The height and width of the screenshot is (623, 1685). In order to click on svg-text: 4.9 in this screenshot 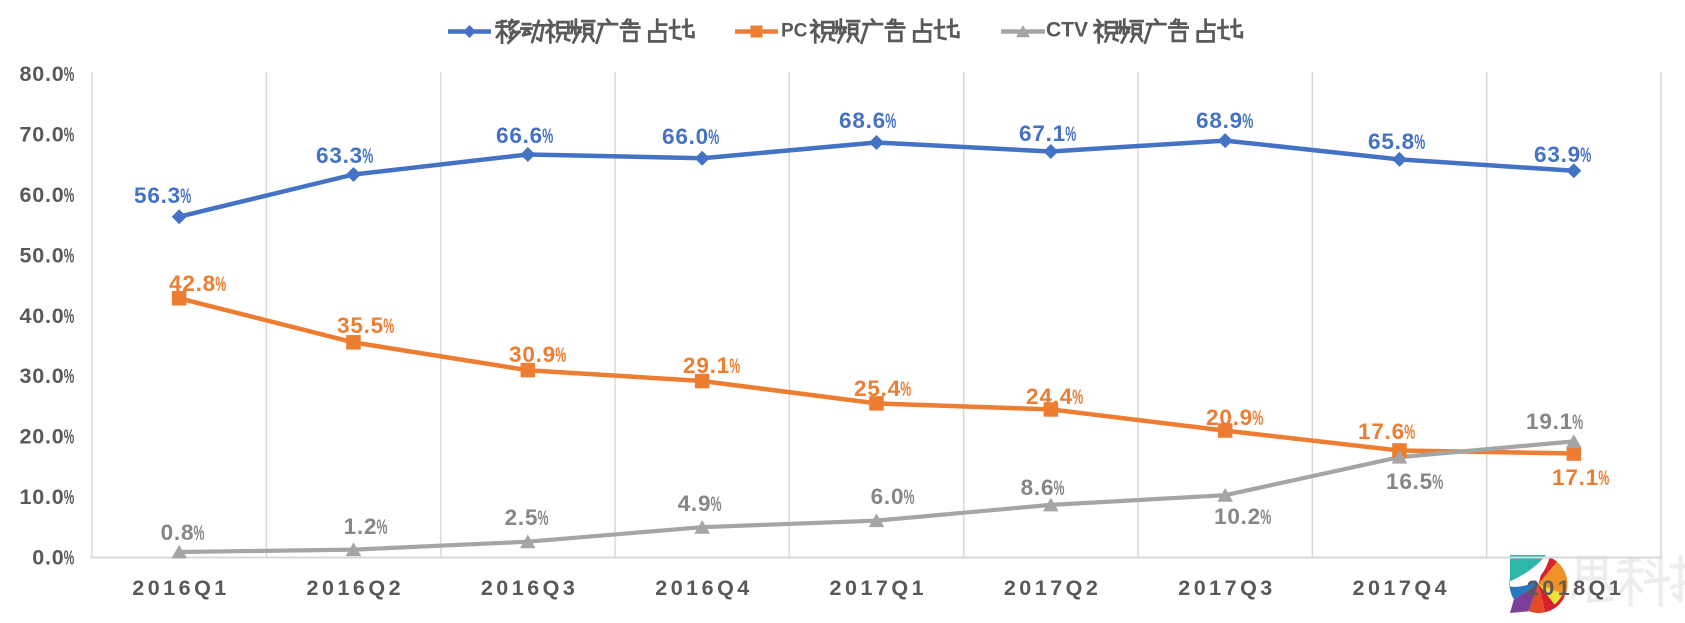, I will do `click(695, 503)`.